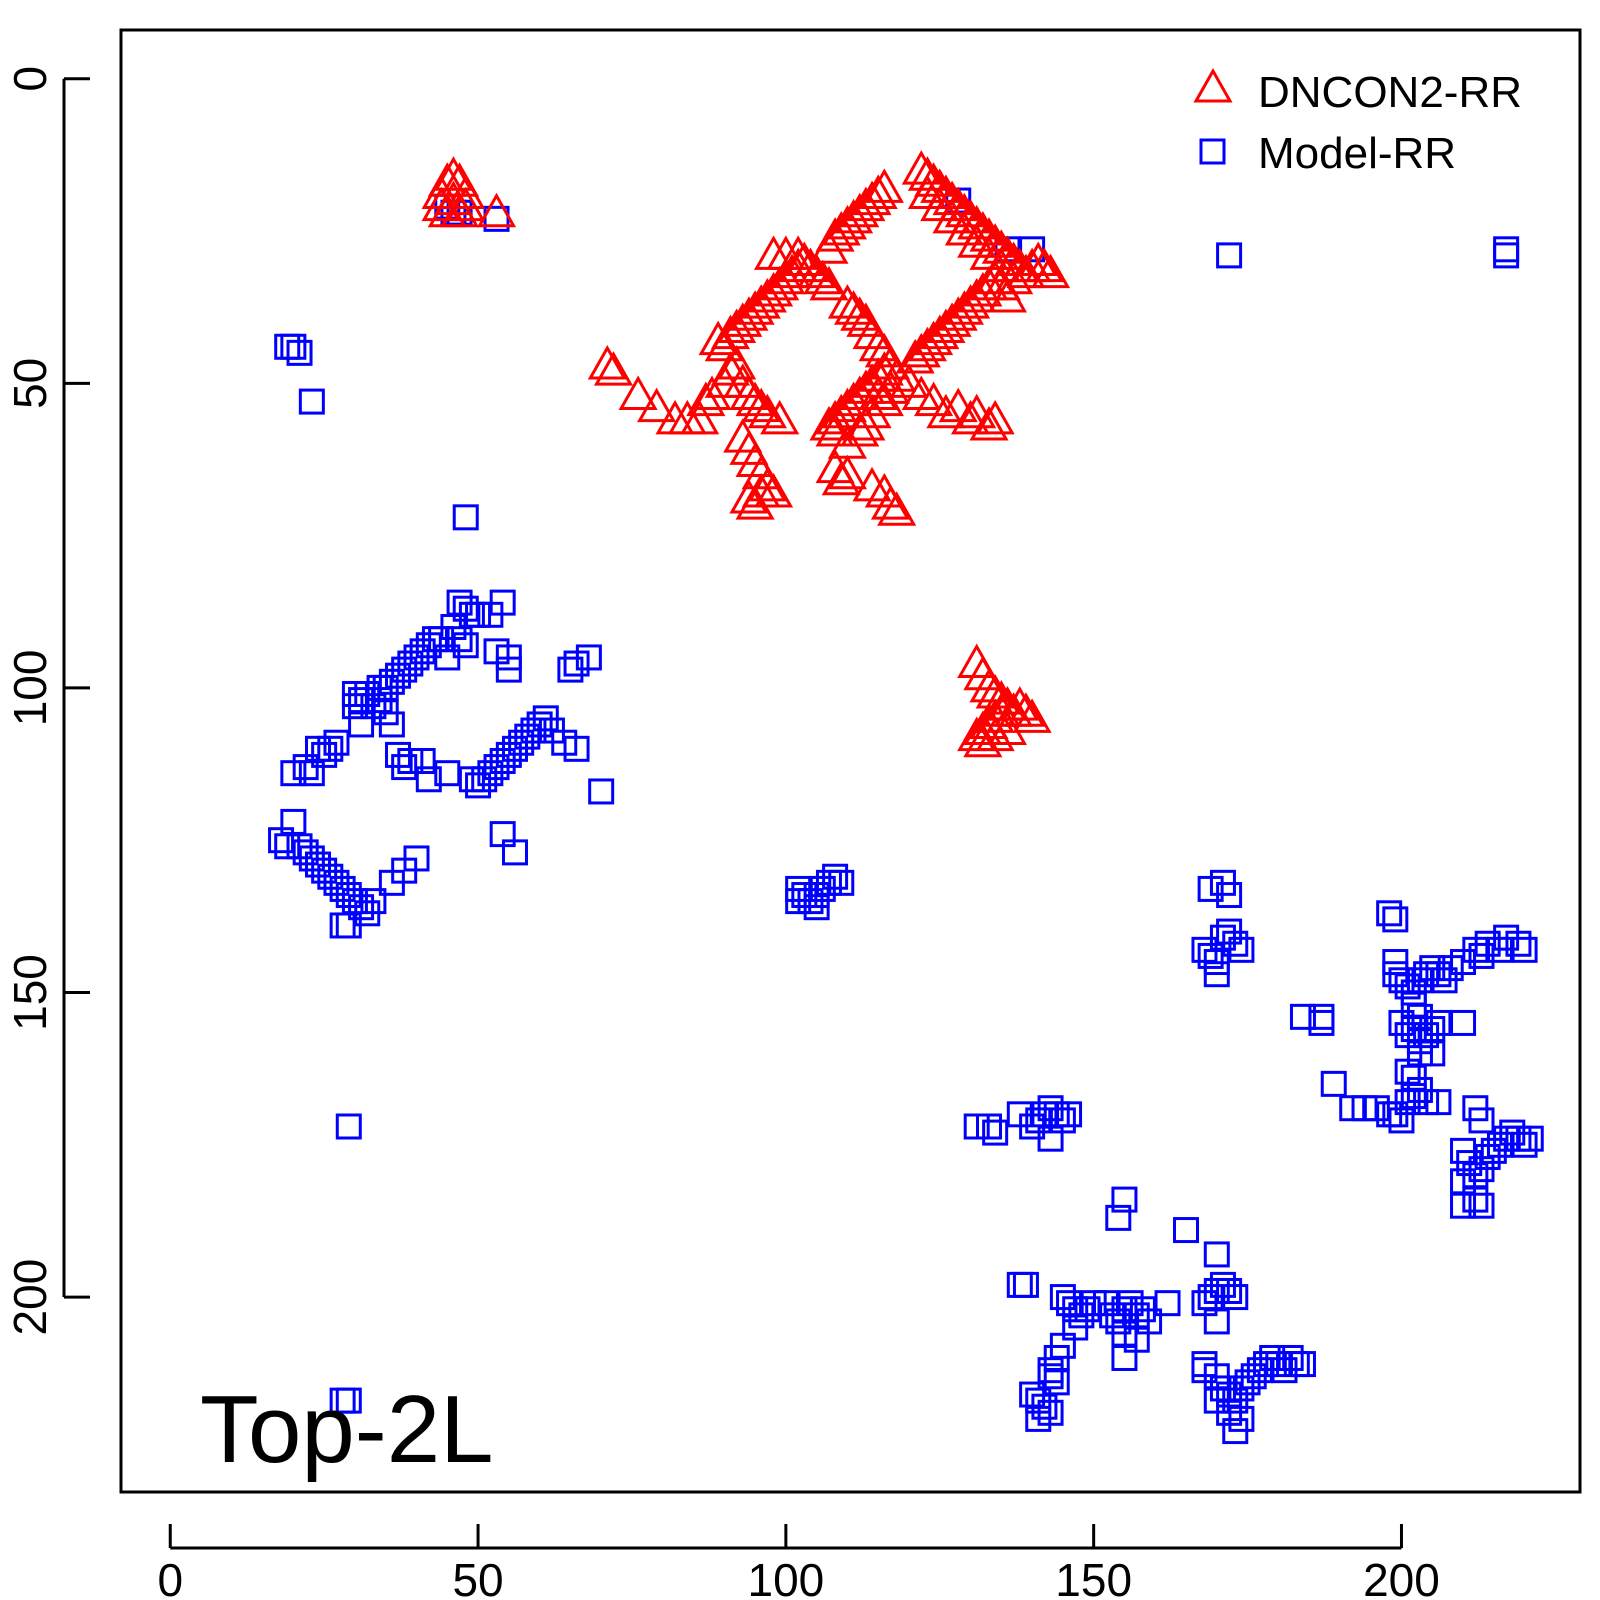 This screenshot has height=1600, width=1600. I want to click on x-tick-label-3: 150, so click(1093, 1577).